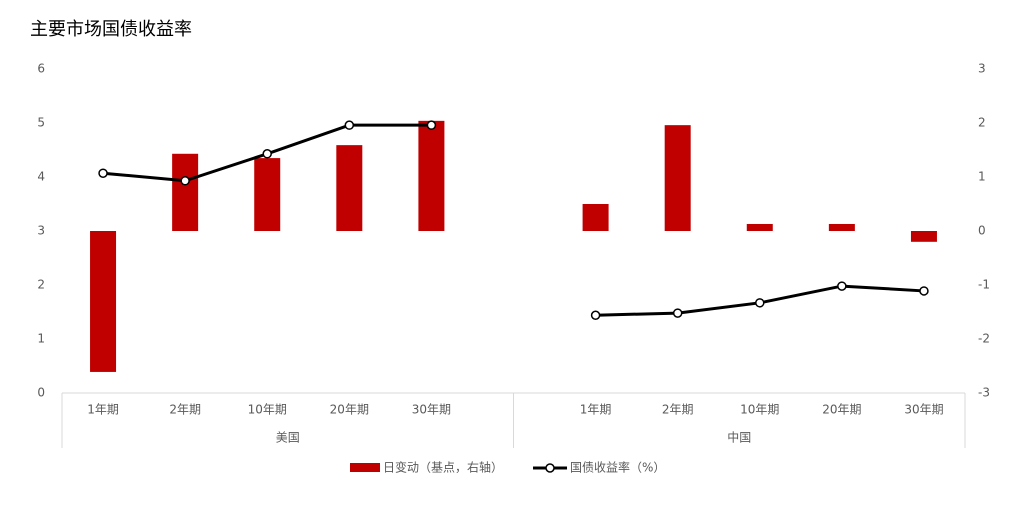 The width and height of the screenshot is (1028, 517). Describe the element at coordinates (982, 123) in the screenshot. I see `y2-tick-label: 2` at that location.